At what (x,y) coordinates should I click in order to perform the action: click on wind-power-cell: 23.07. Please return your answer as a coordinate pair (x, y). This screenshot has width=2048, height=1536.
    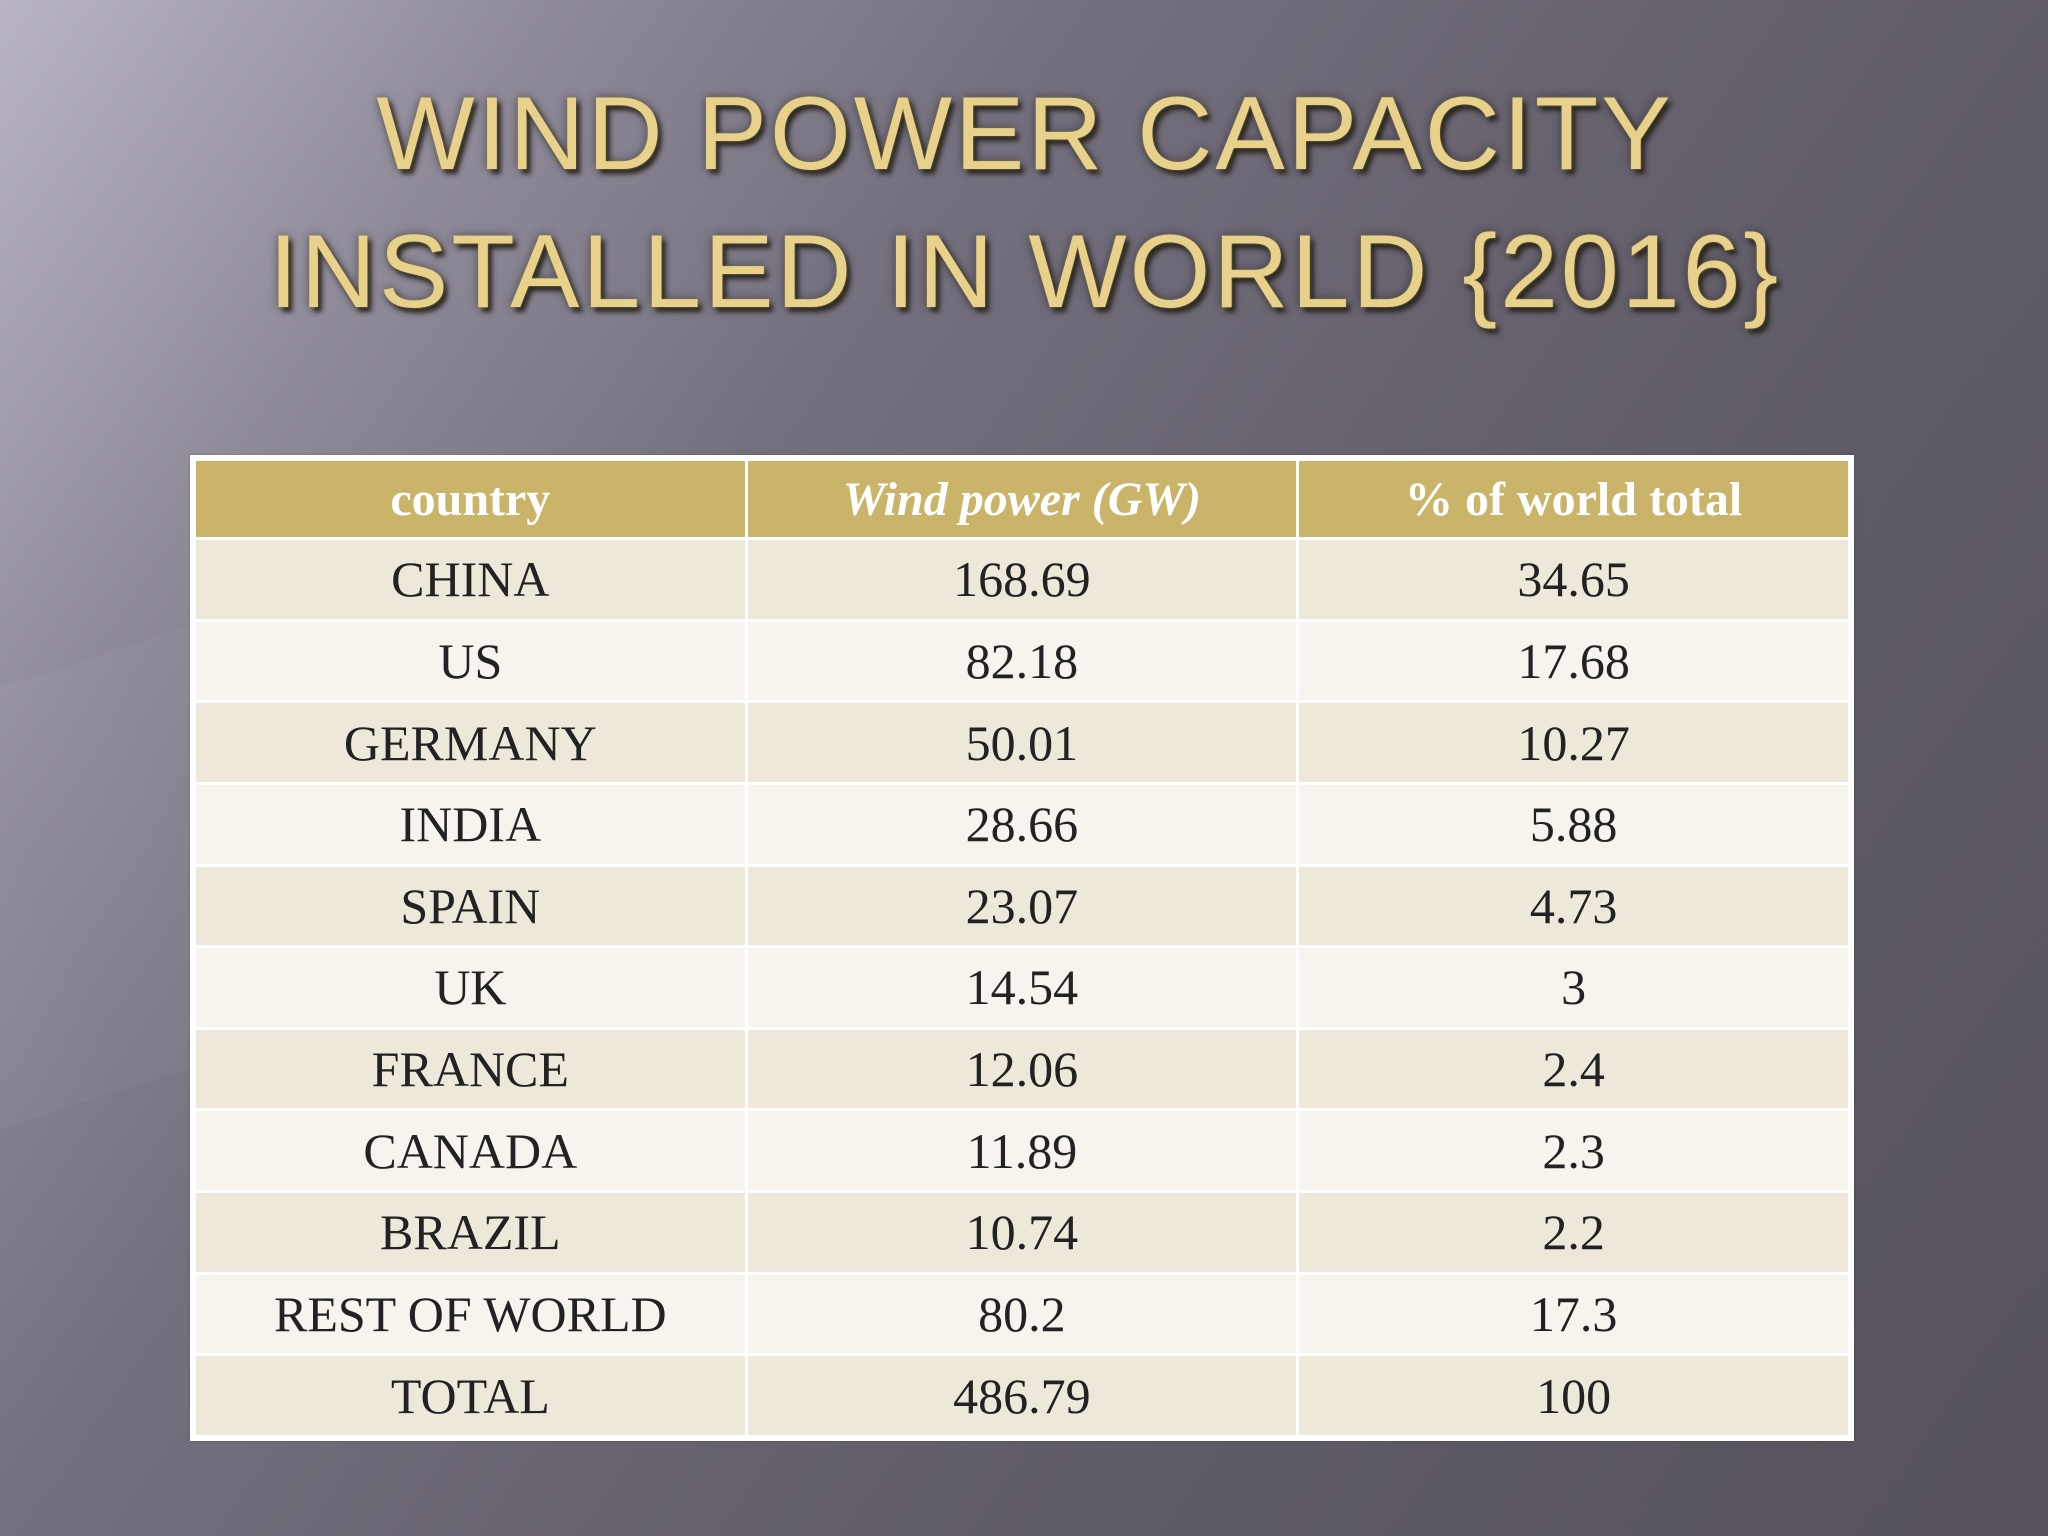
    Looking at the image, I should click on (1022, 906).